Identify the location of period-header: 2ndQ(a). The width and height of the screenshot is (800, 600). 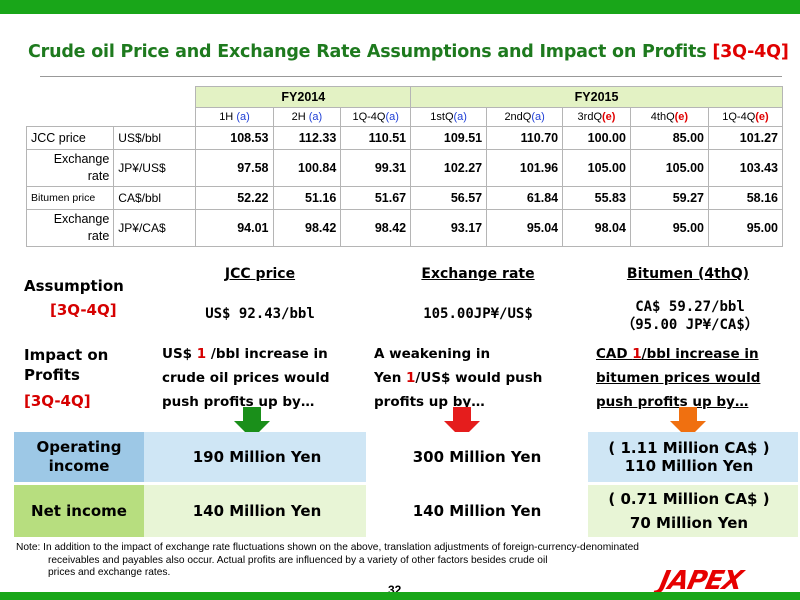
(525, 117).